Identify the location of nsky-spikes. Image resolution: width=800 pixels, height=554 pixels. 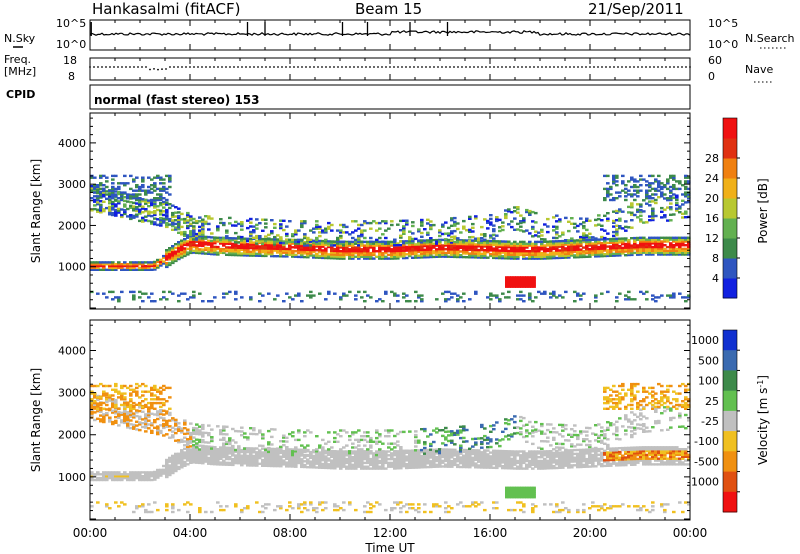
(269, 29).